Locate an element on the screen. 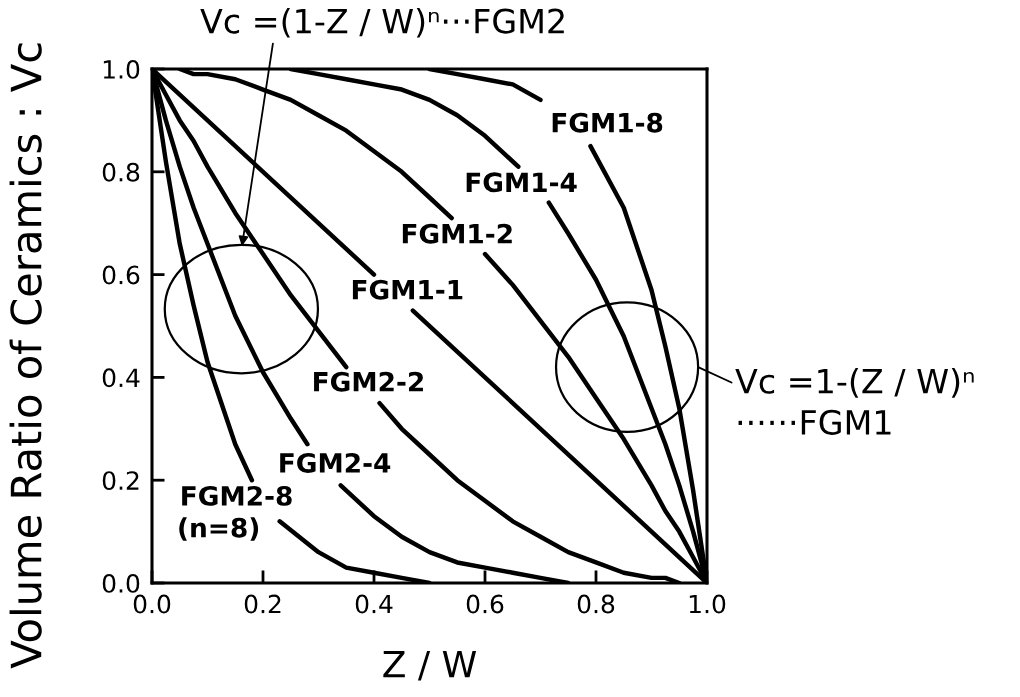 The height and width of the screenshot is (697, 1020). y-tick-label: 0.6 is located at coordinates (121, 275).